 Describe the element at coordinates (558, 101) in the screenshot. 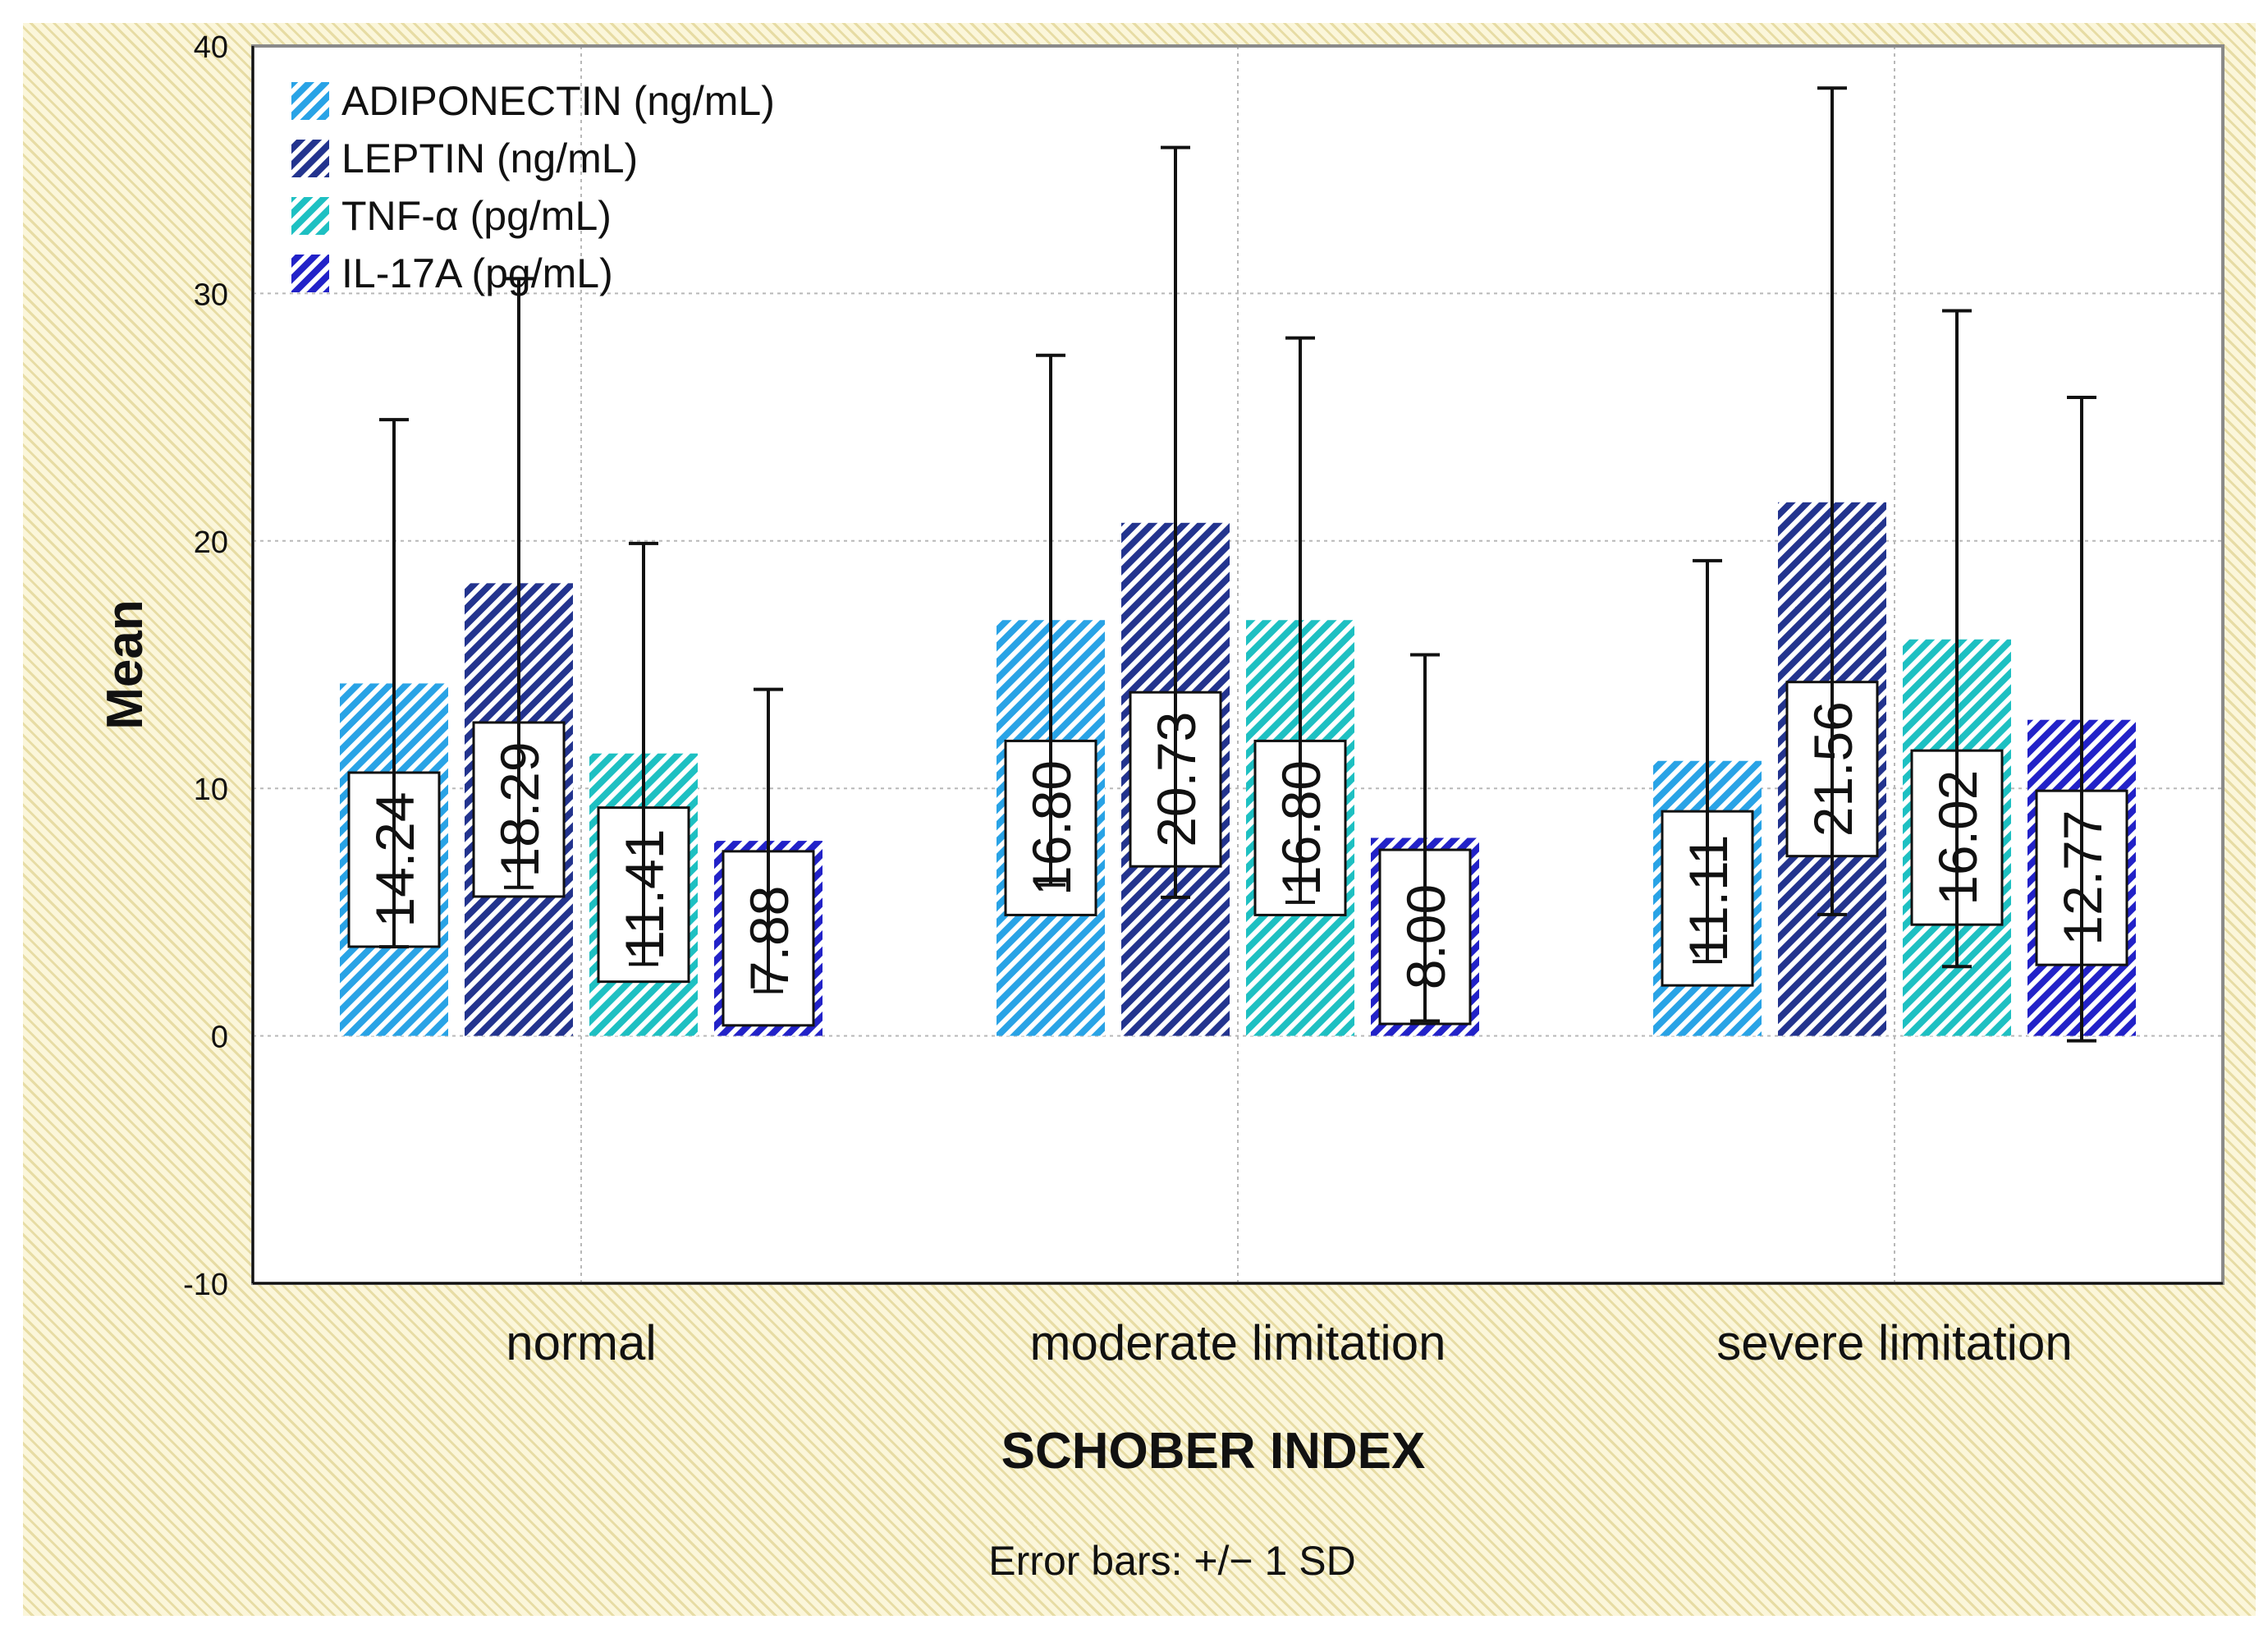

I see `legend-entry: ADIPONECTIN (ng/mL)` at that location.